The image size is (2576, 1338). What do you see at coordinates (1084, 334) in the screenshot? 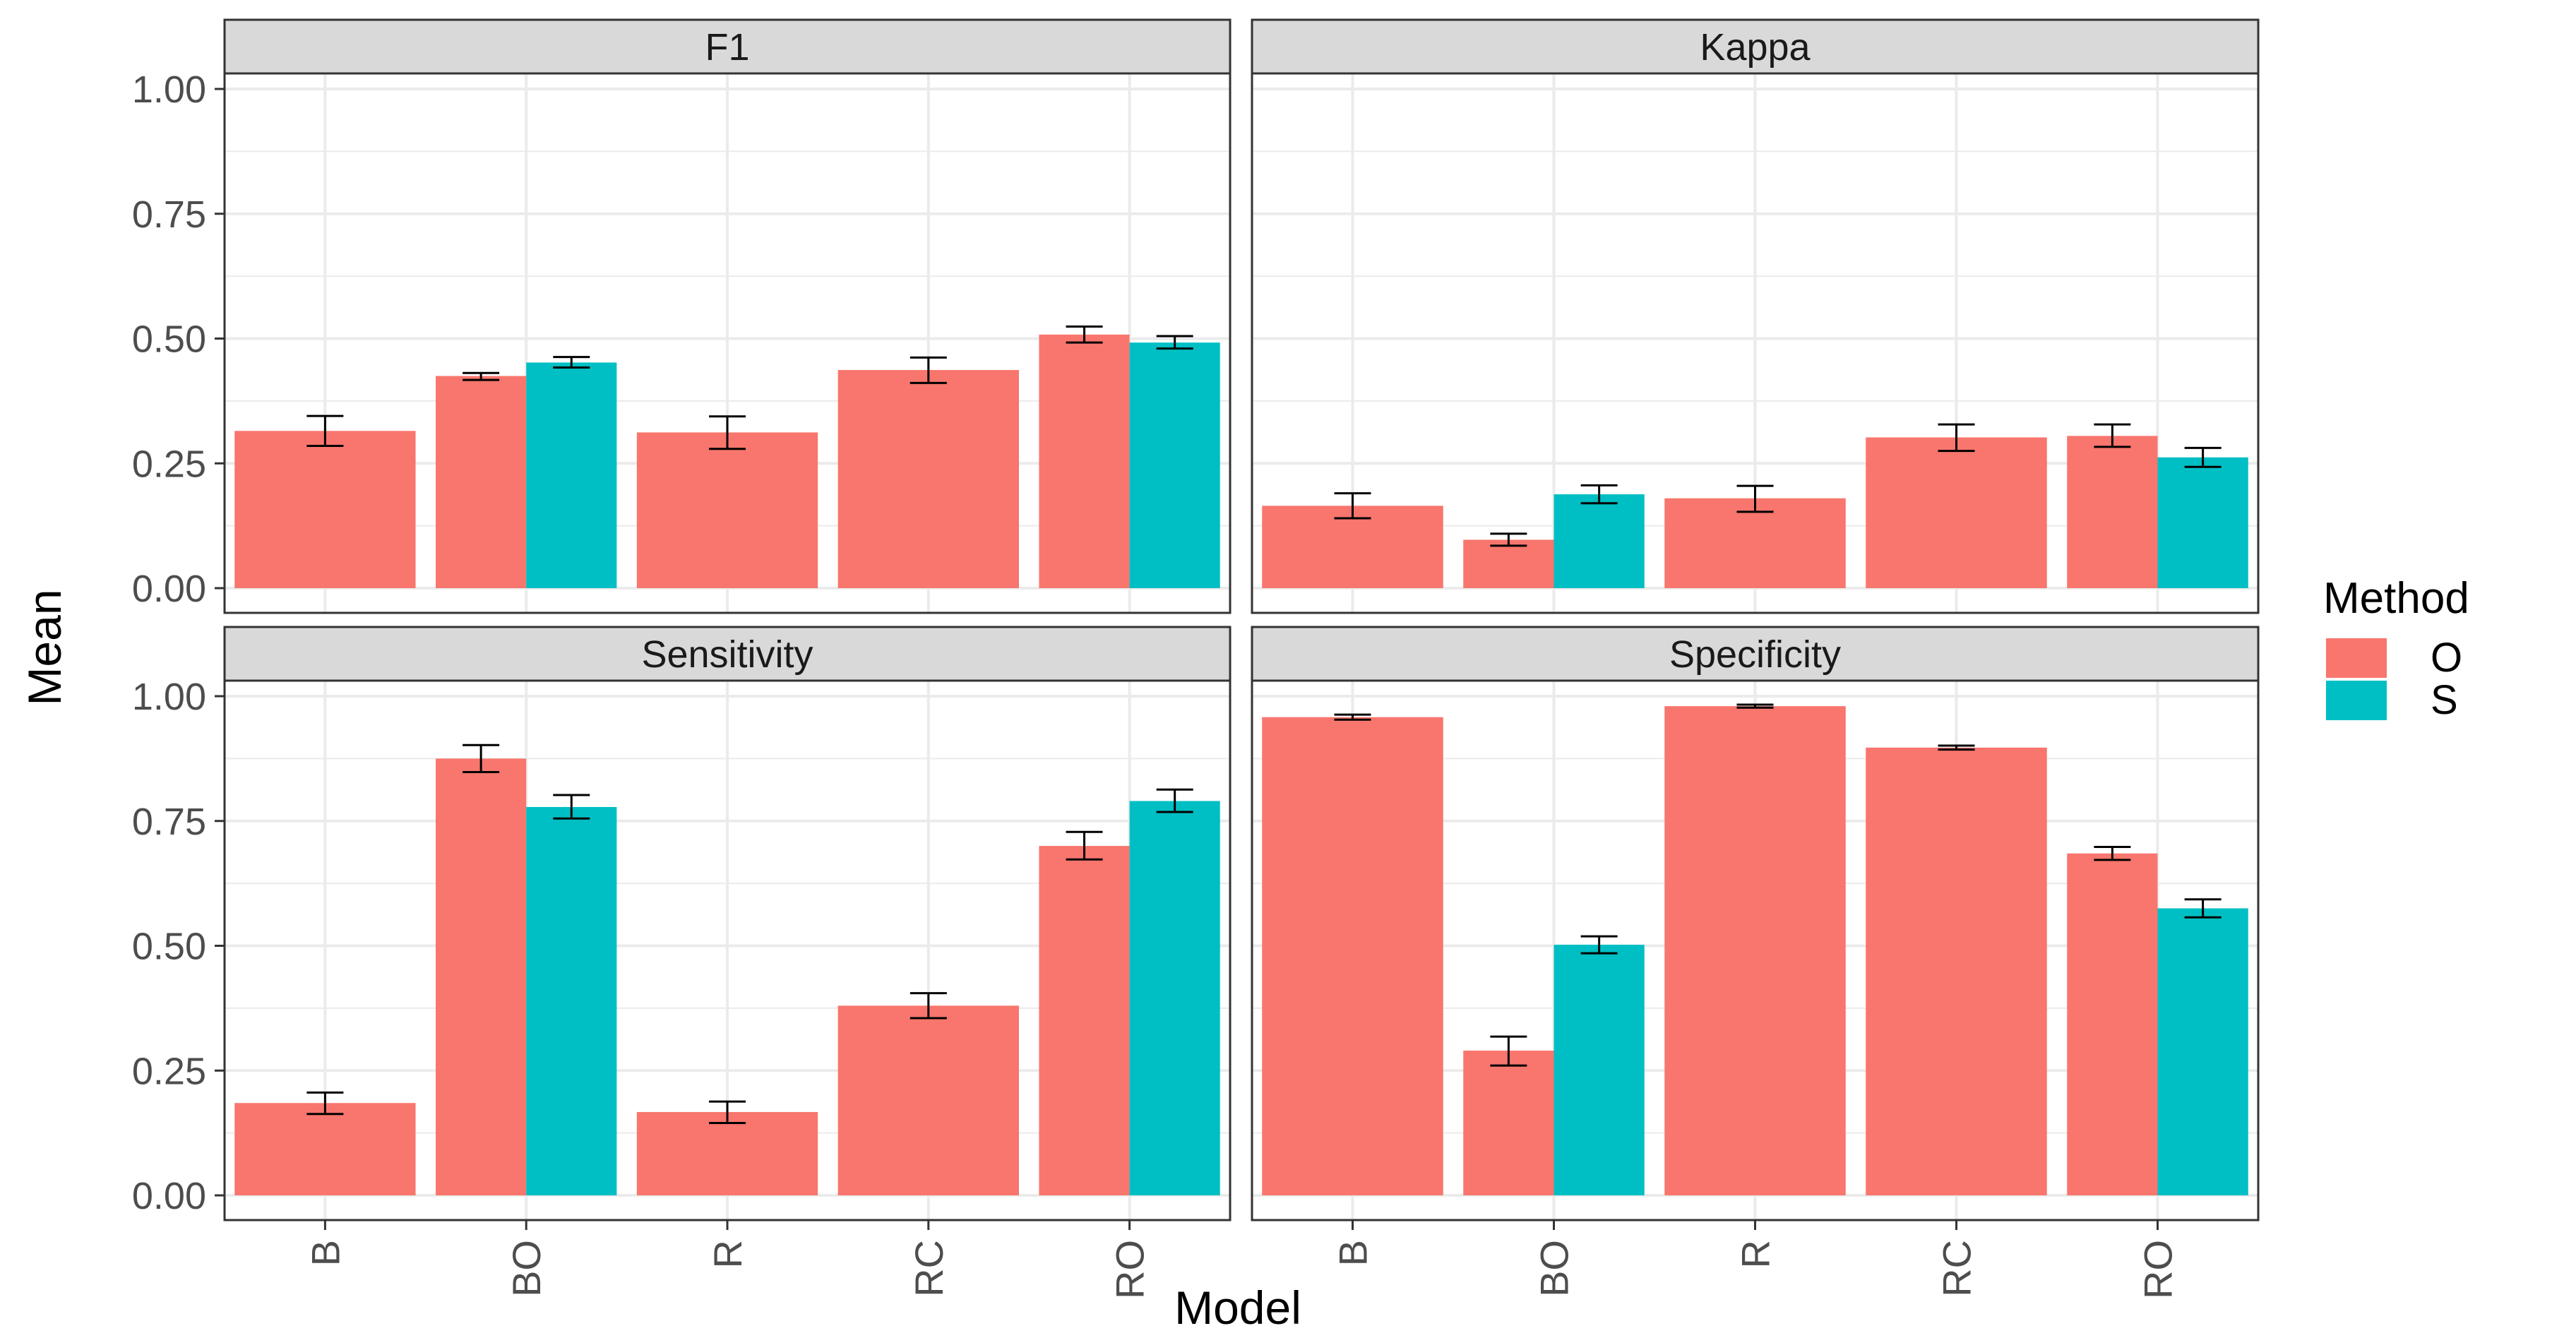
I see `errorbar-f1-ro-o` at bounding box center [1084, 334].